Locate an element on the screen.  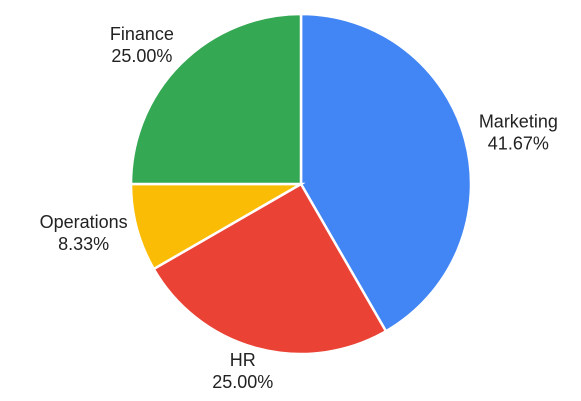
slice-label: Marketing is located at coordinates (518, 121).